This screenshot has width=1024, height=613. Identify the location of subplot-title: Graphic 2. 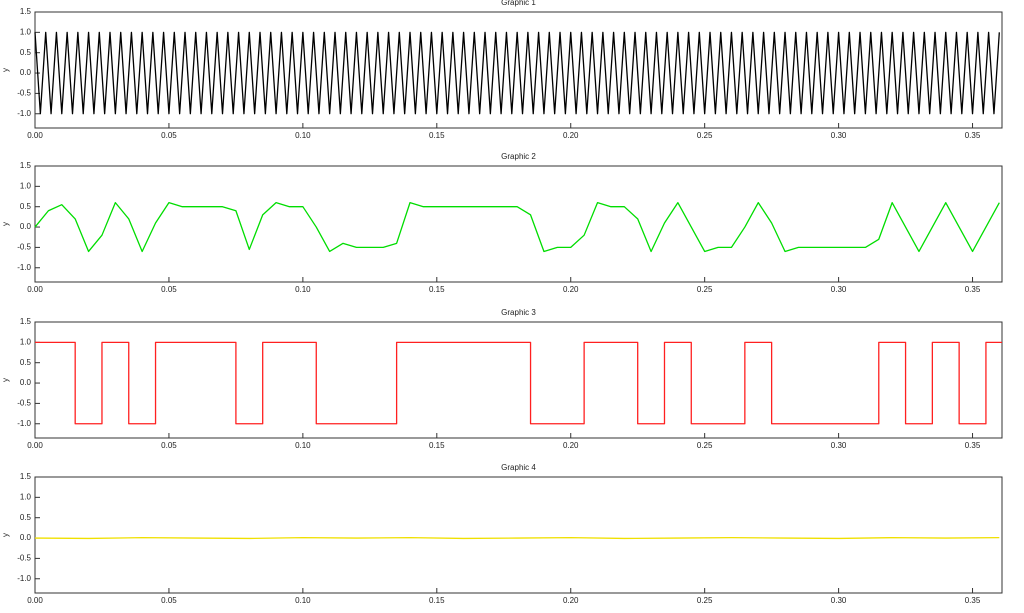
(518, 156).